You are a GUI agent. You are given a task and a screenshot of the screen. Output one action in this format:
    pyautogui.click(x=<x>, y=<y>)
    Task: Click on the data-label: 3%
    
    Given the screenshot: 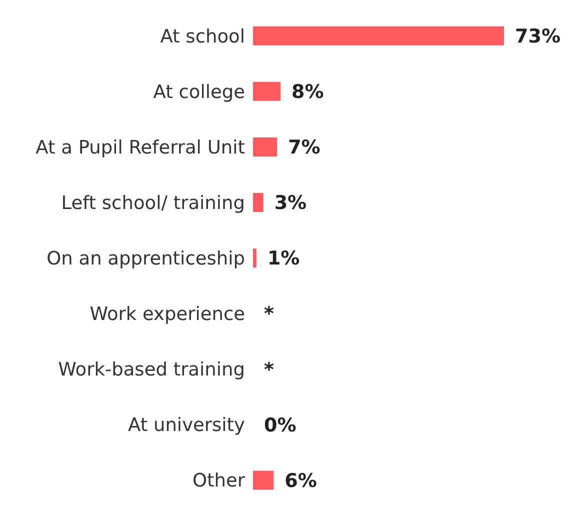 What is the action you would take?
    pyautogui.click(x=290, y=203)
    